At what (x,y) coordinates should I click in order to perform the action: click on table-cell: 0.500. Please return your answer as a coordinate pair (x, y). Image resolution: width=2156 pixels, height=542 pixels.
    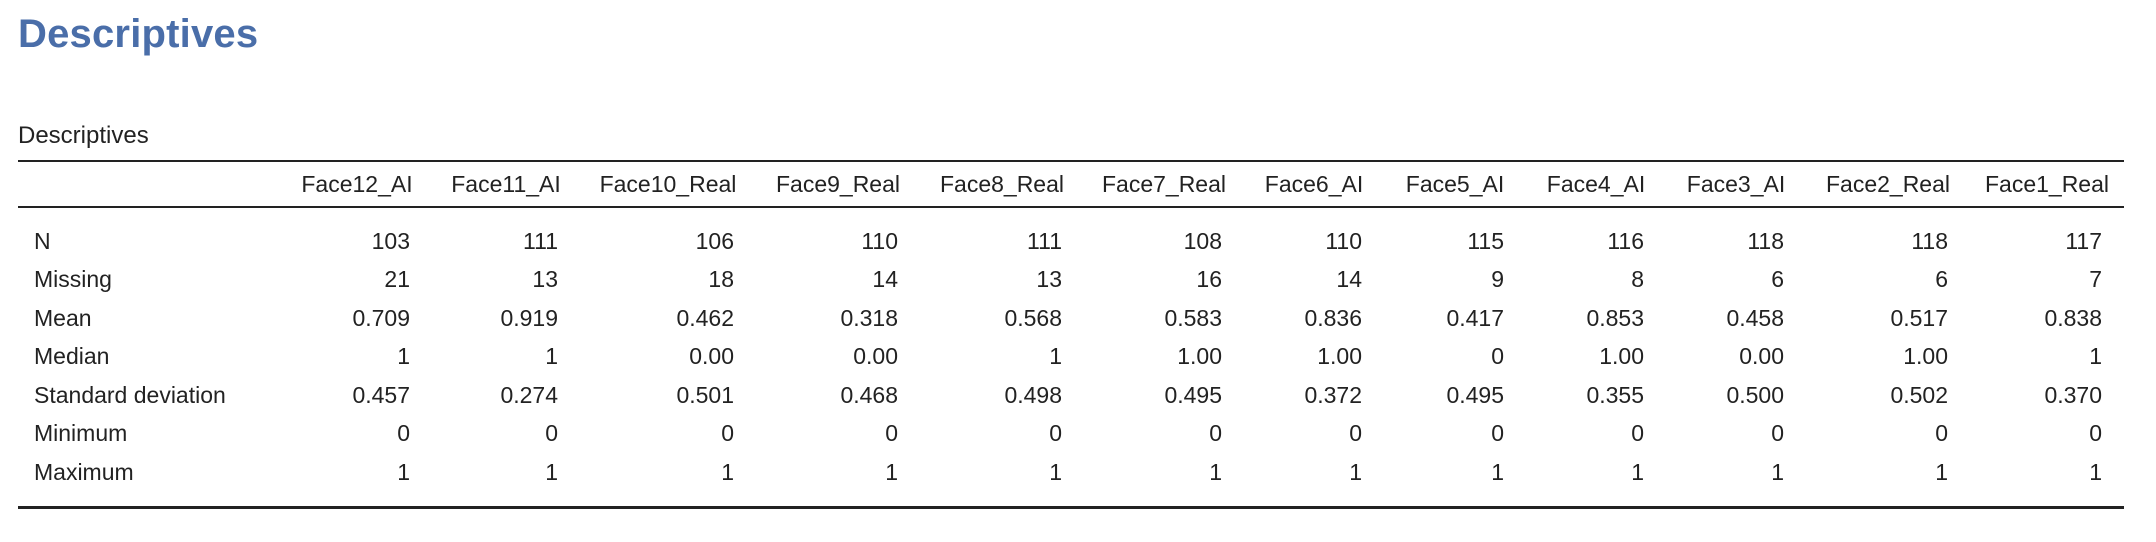
    Looking at the image, I should click on (1755, 394).